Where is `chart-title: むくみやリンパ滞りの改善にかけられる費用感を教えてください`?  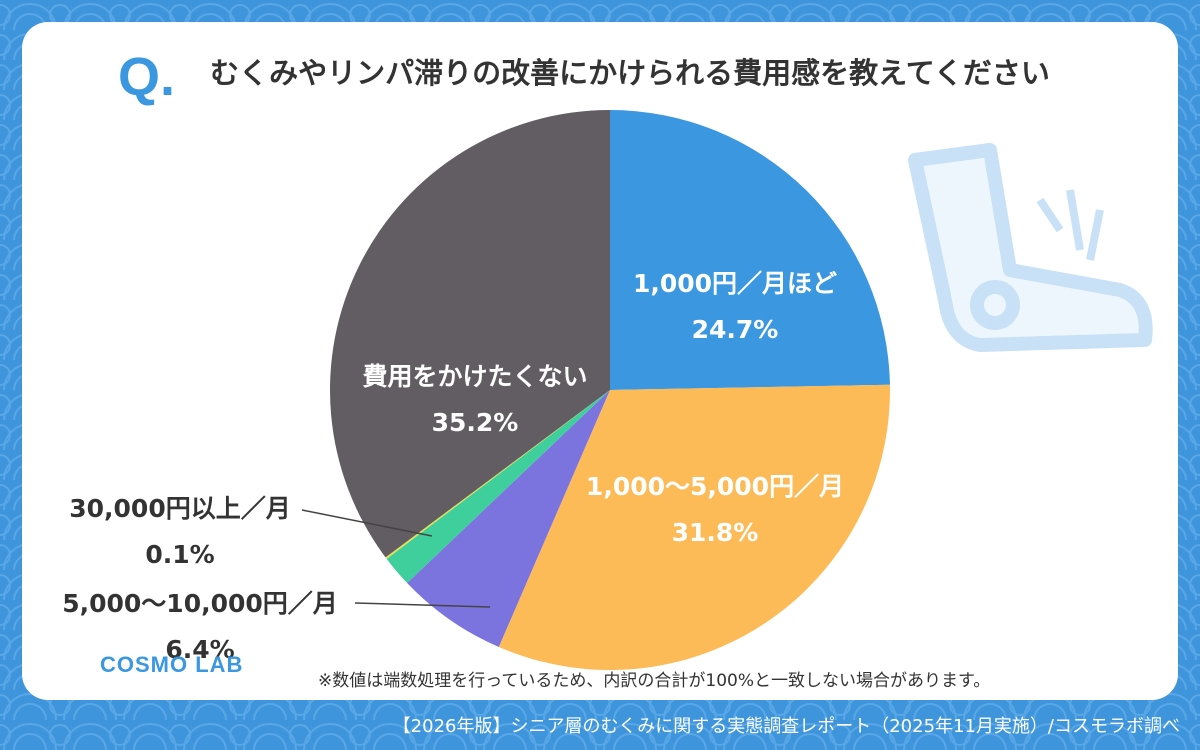 chart-title: むくみやリンパ滞りの改善にかけられる費用感を教えてください is located at coordinates (630, 73).